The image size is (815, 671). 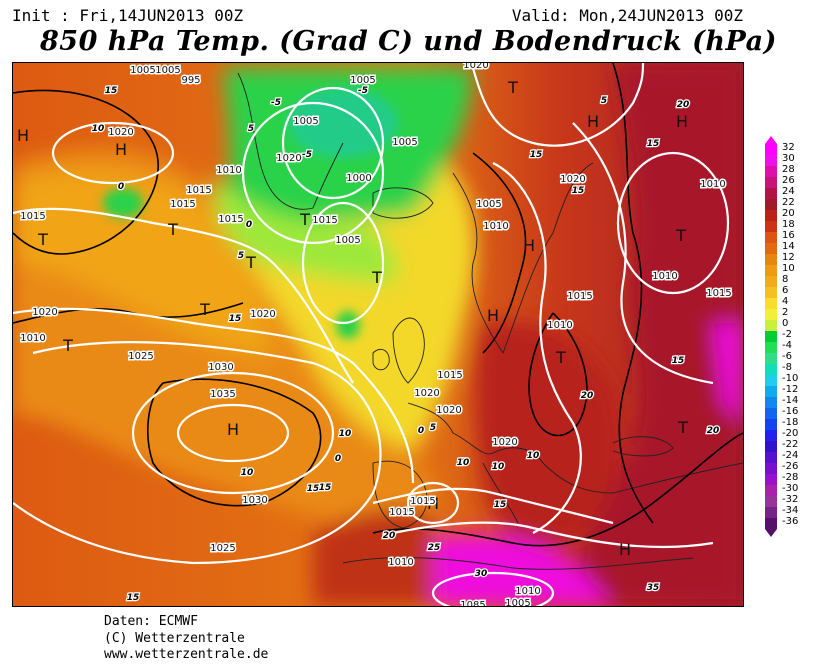 I want to click on legend-label: -26, so click(x=790, y=466).